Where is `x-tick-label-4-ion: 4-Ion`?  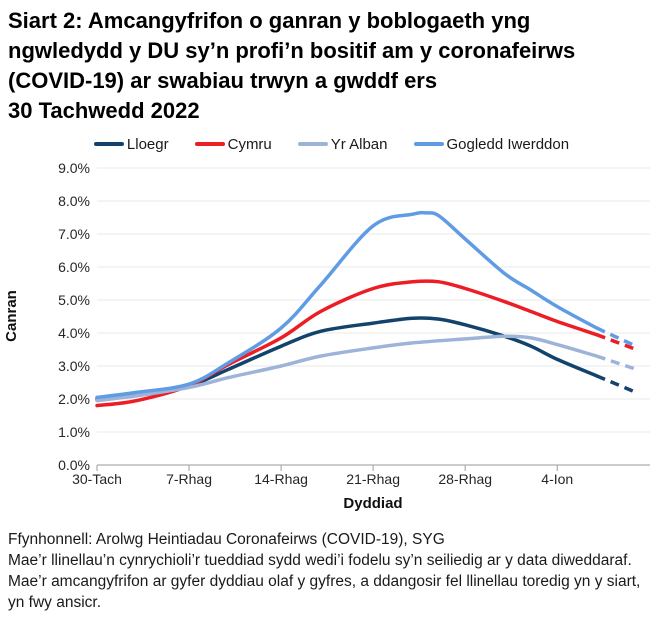 x-tick-label-4-ion: 4-Ion is located at coordinates (557, 479).